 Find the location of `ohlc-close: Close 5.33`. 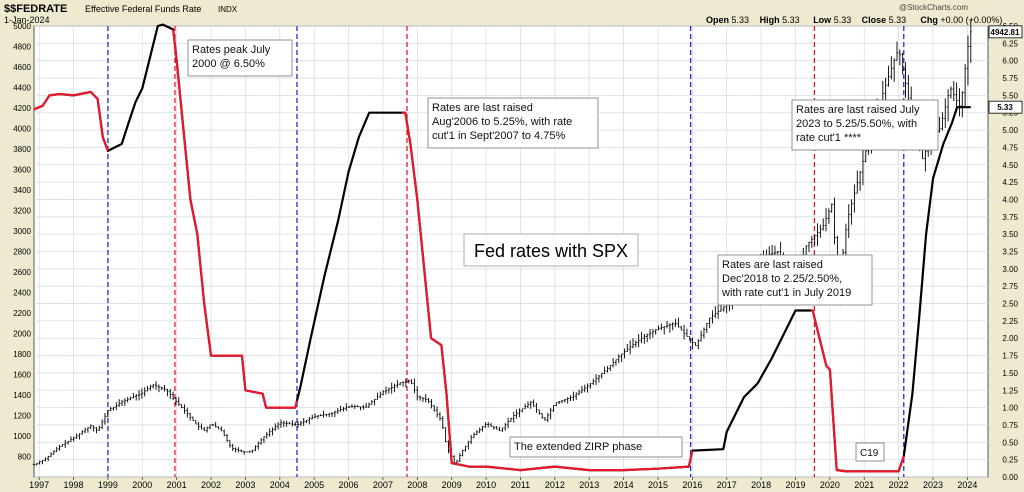

ohlc-close: Close 5.33 is located at coordinates (884, 20).